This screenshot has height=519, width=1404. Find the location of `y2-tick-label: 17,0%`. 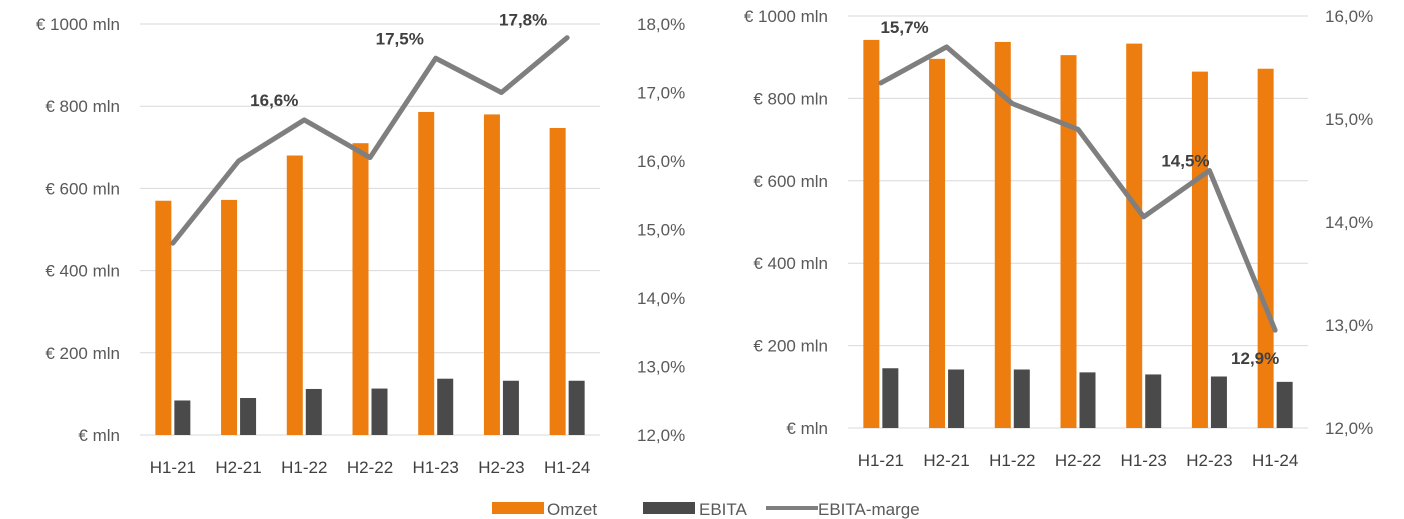

y2-tick-label: 17,0% is located at coordinates (661, 93).